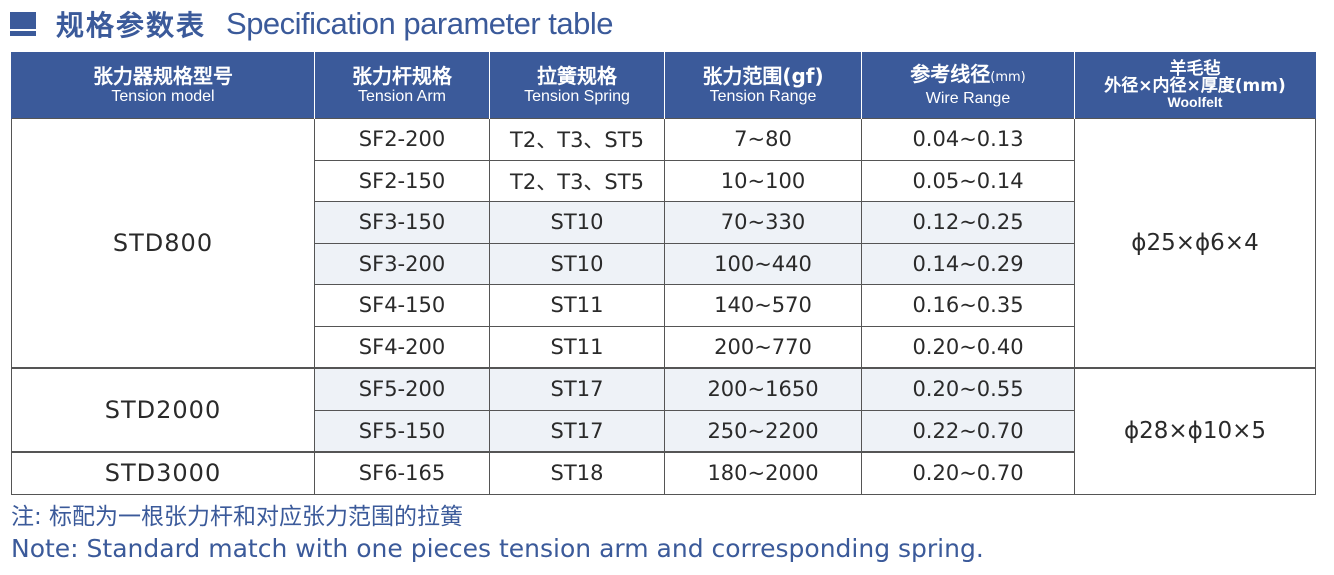 This screenshot has height=575, width=1334. I want to click on table-row: SF3-150 ST10 70~330 0.12~0.25, so click(664, 222).